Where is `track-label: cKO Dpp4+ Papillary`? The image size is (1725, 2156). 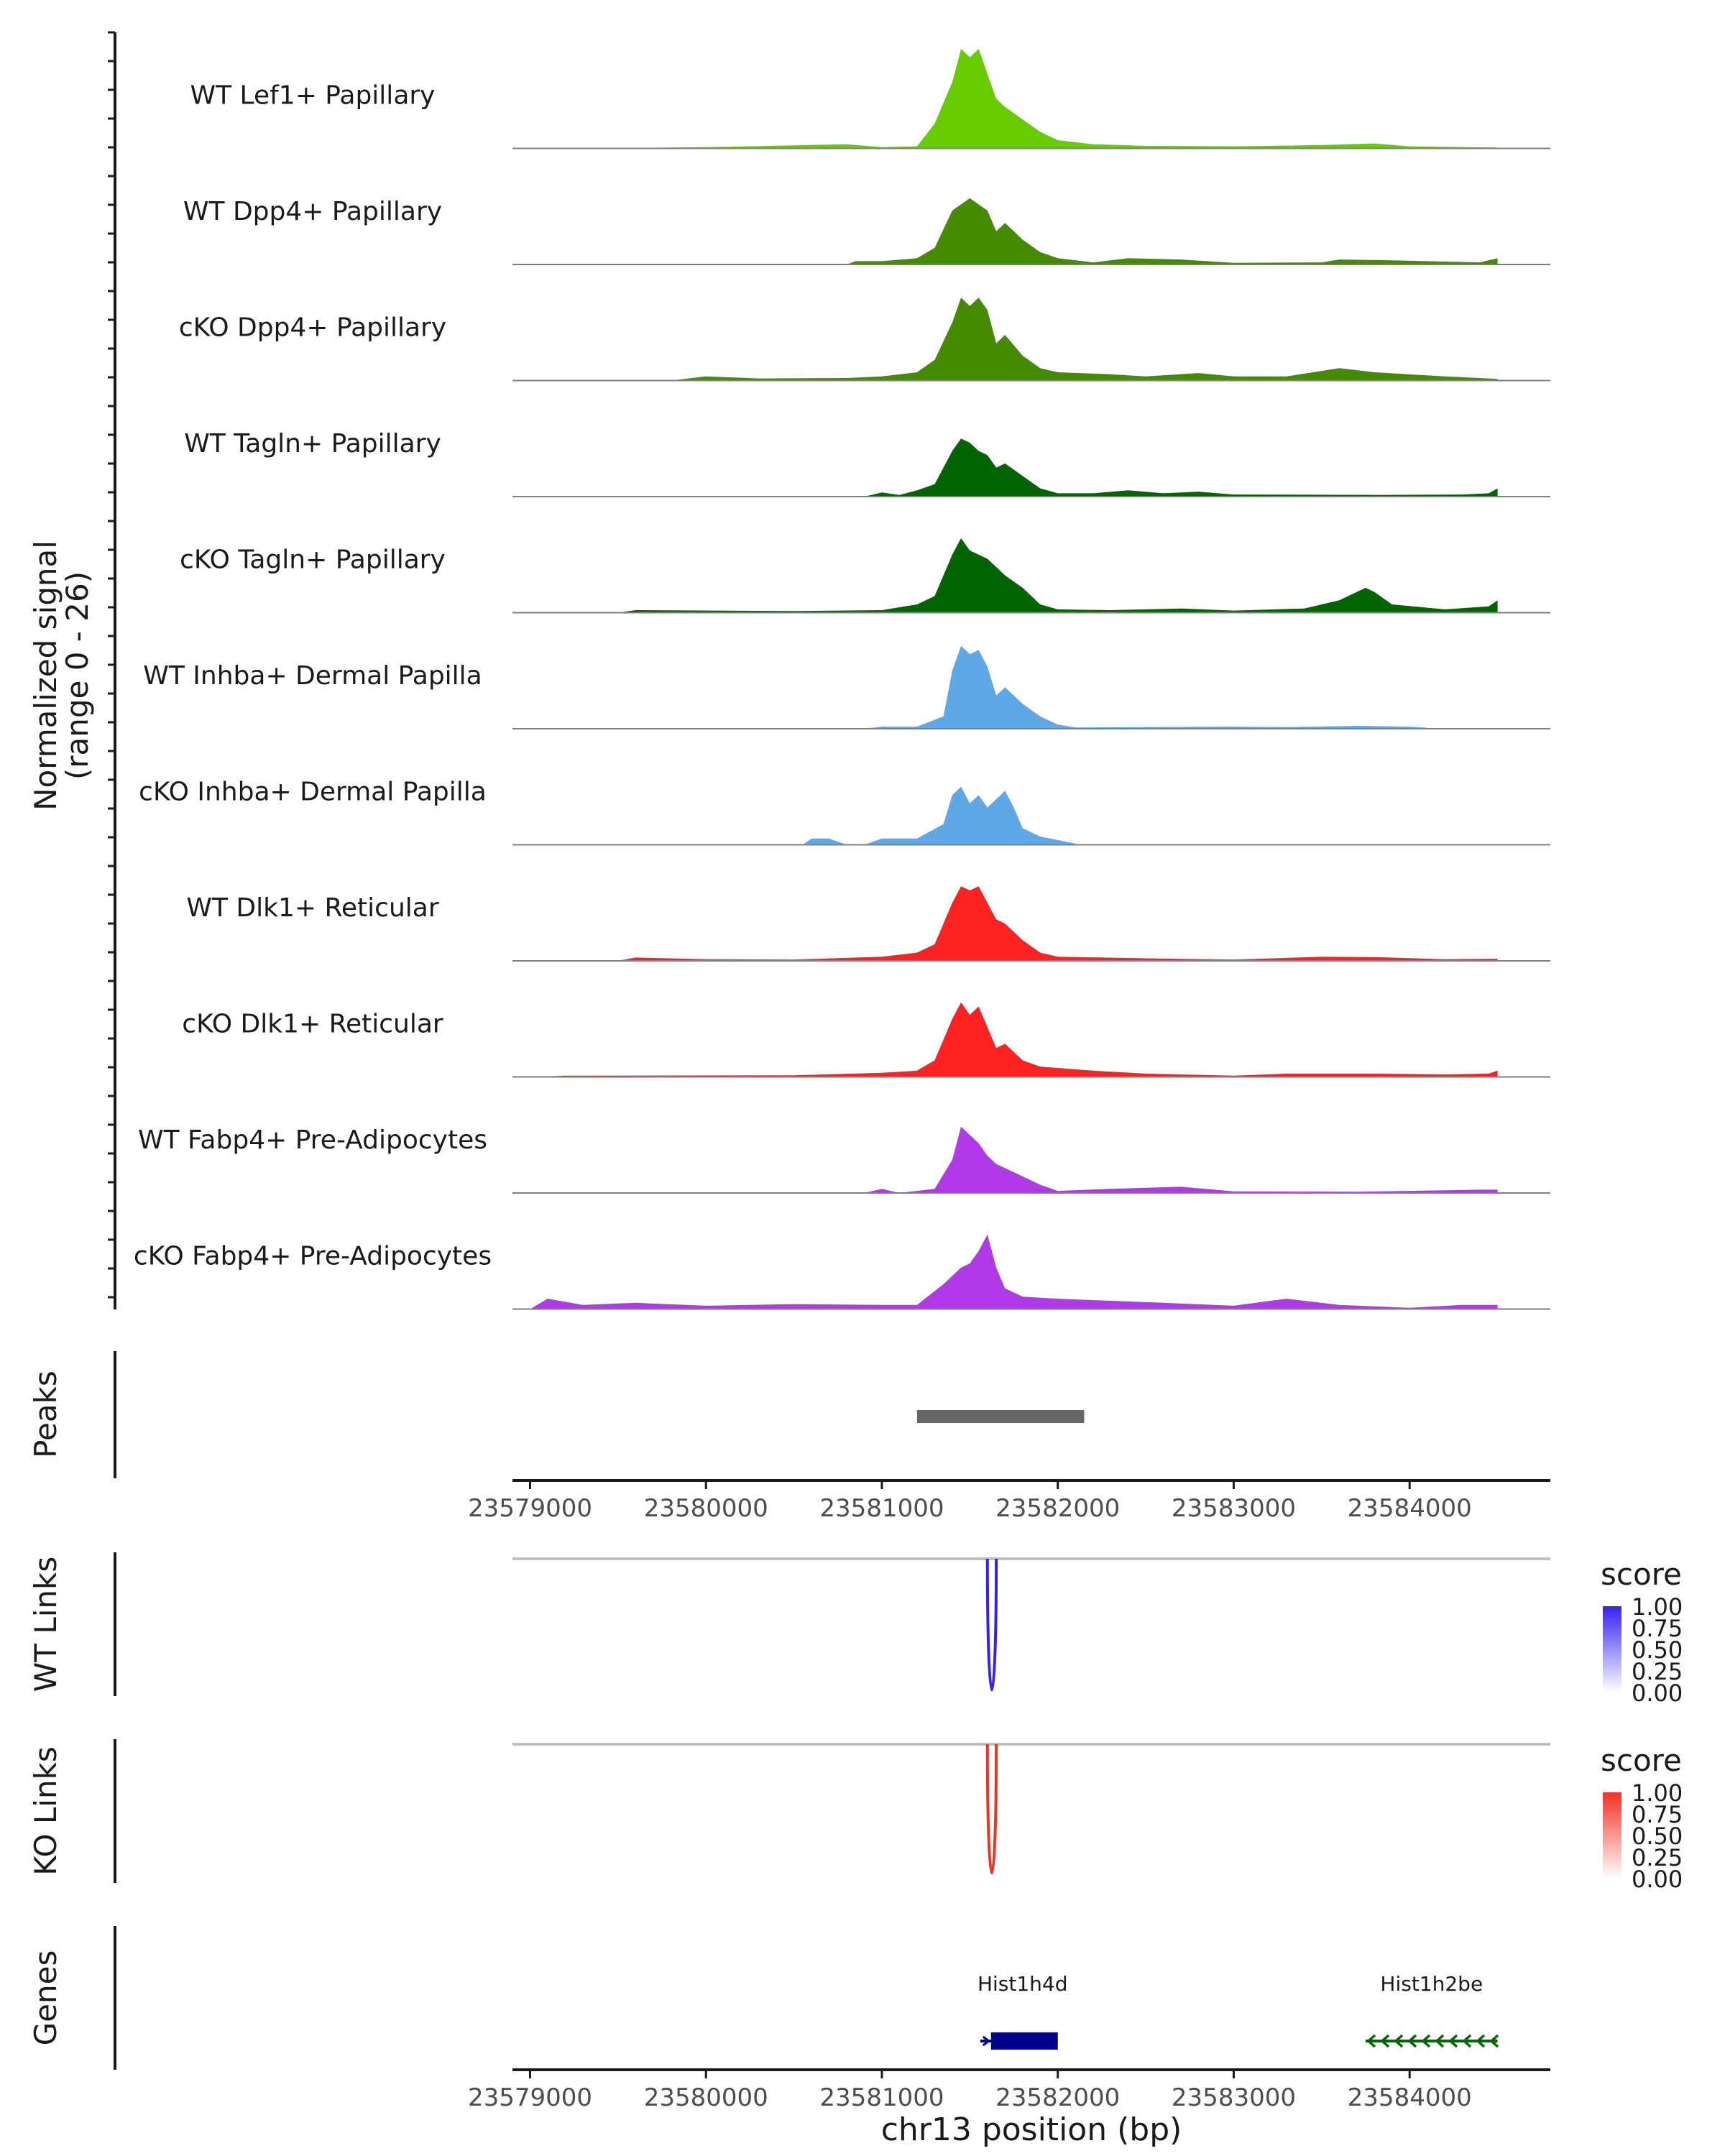 track-label: cKO Dpp4+ Papillary is located at coordinates (312, 328).